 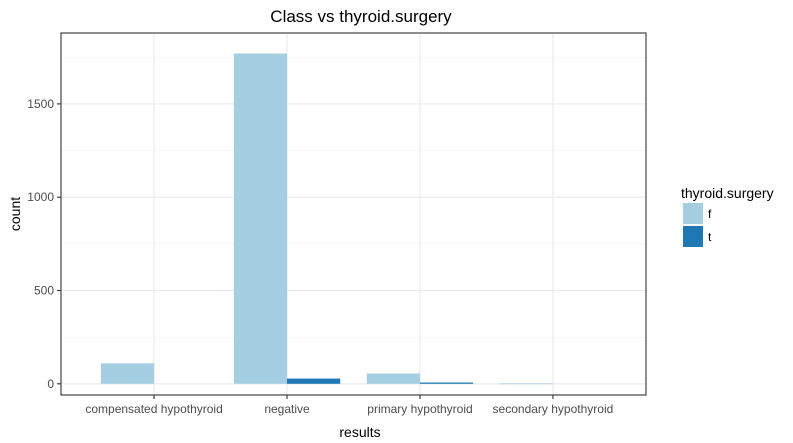 What do you see at coordinates (44, 244) in the screenshot?
I see `y-axis: 0 500 1000 1500` at bounding box center [44, 244].